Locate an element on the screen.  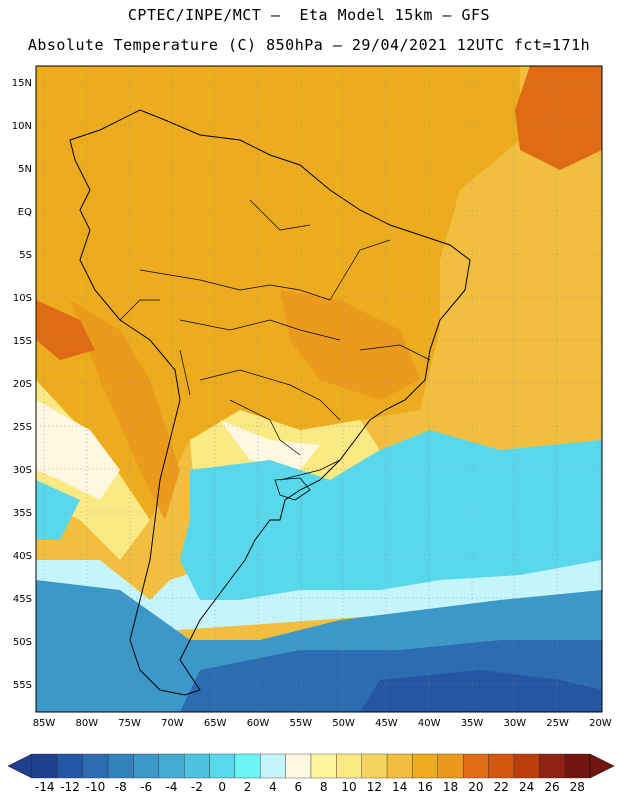
lat-label: 40S is located at coordinates (22, 556).